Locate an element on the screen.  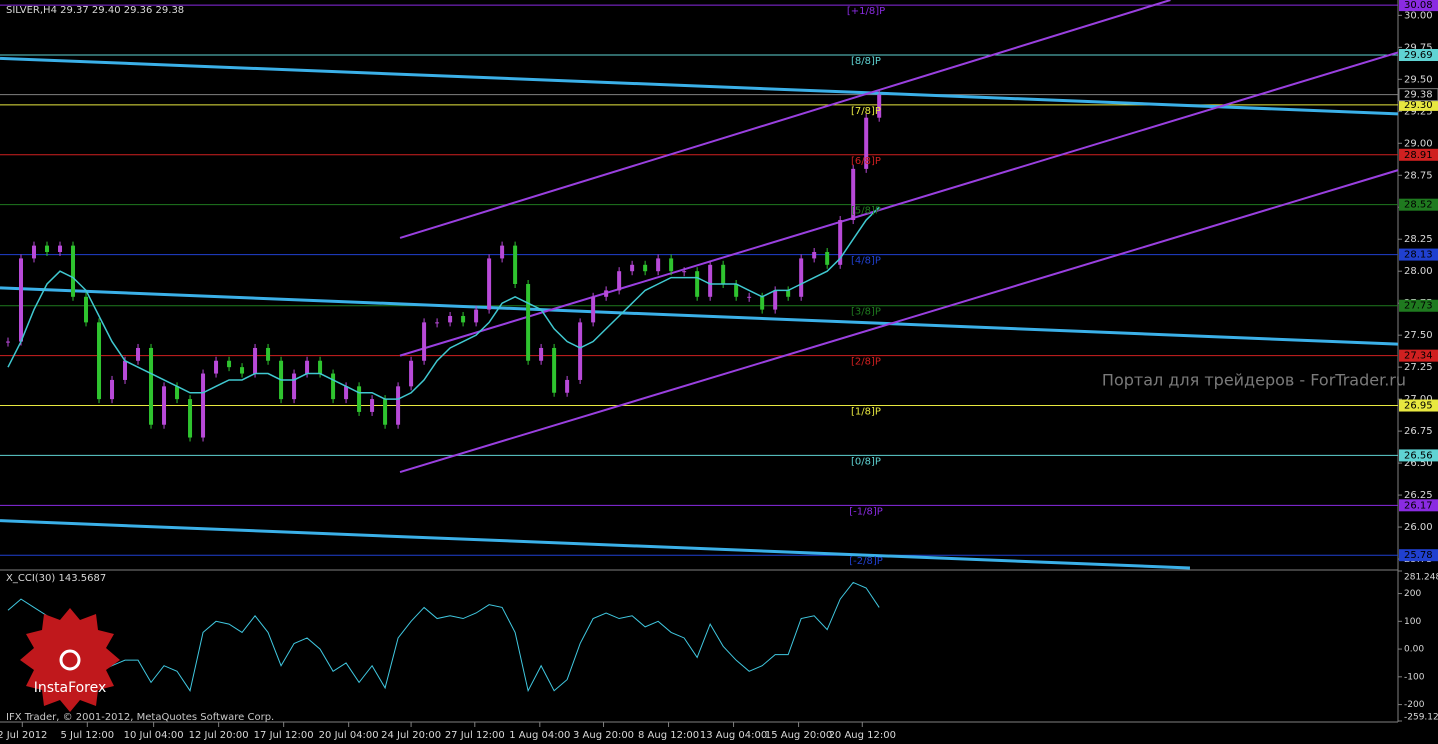
level-label: [0/8]P is located at coordinates (866, 461).